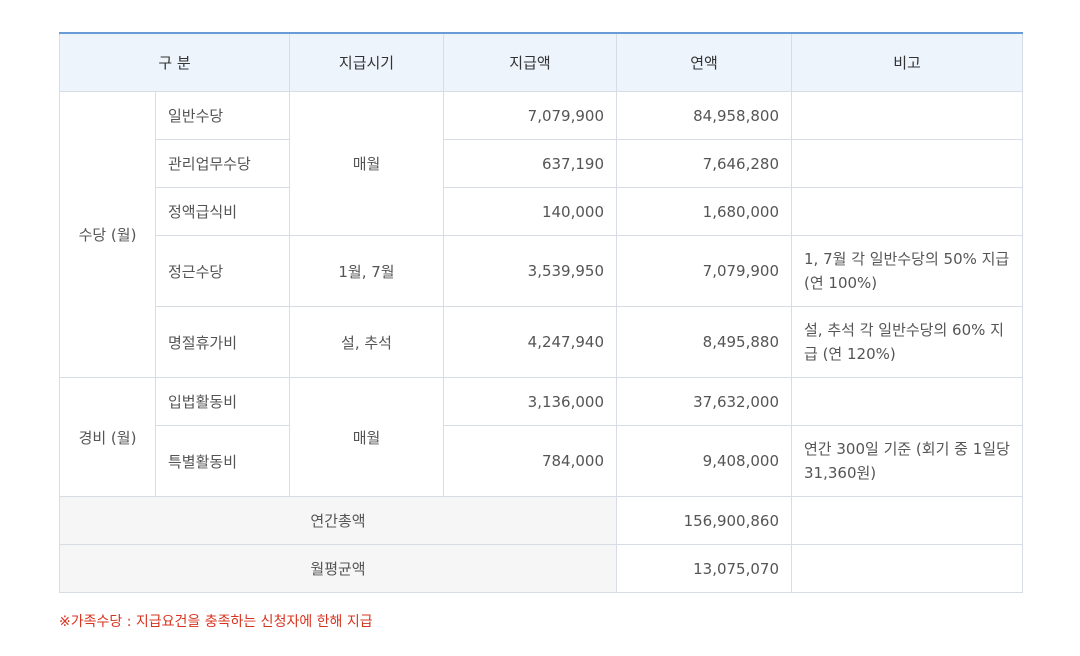 The width and height of the screenshot is (1080, 656). What do you see at coordinates (222, 163) in the screenshot?
I see `item-label: 관리업무수당` at bounding box center [222, 163].